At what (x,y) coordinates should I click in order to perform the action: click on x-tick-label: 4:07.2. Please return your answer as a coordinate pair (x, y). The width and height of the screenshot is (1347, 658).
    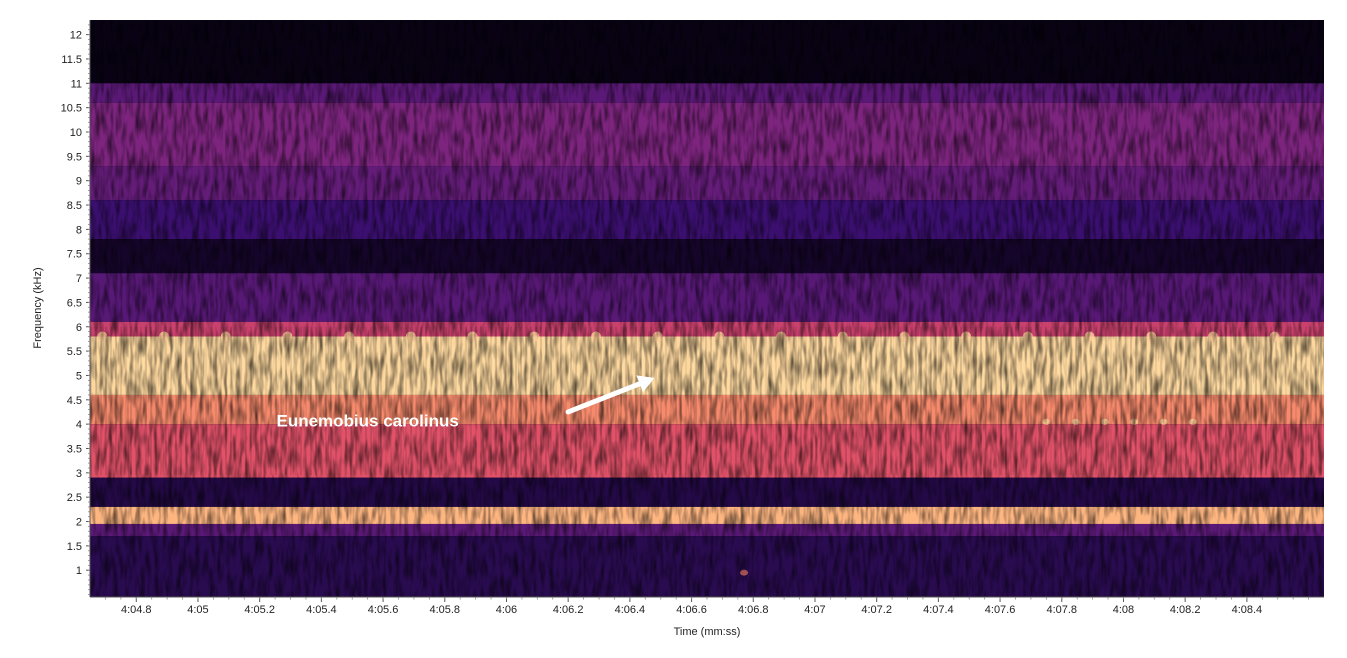
    Looking at the image, I should click on (876, 610).